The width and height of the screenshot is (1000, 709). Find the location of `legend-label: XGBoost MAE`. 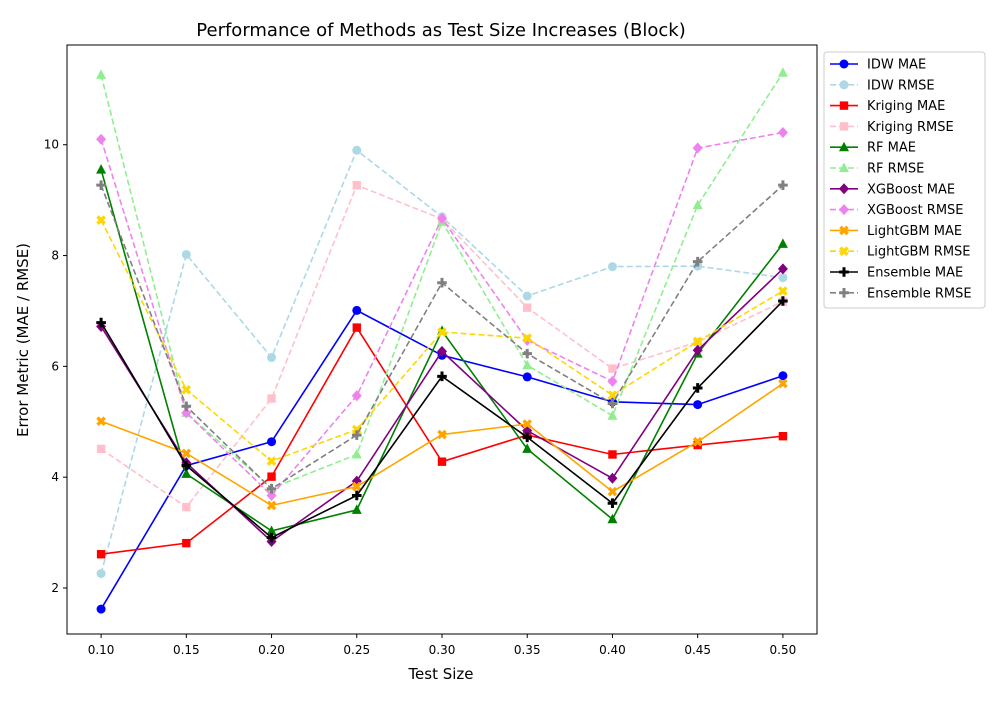

legend-label: XGBoost MAE is located at coordinates (911, 189).